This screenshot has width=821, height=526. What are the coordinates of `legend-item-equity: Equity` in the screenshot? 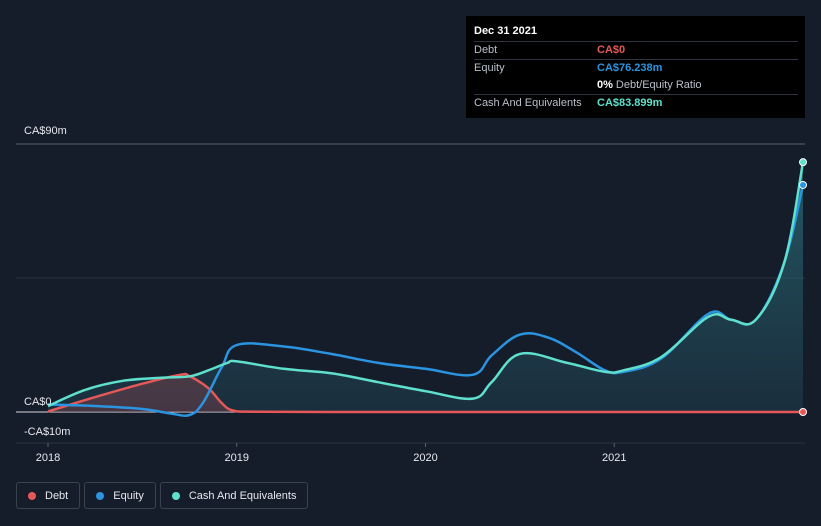 It's located at (120, 495).